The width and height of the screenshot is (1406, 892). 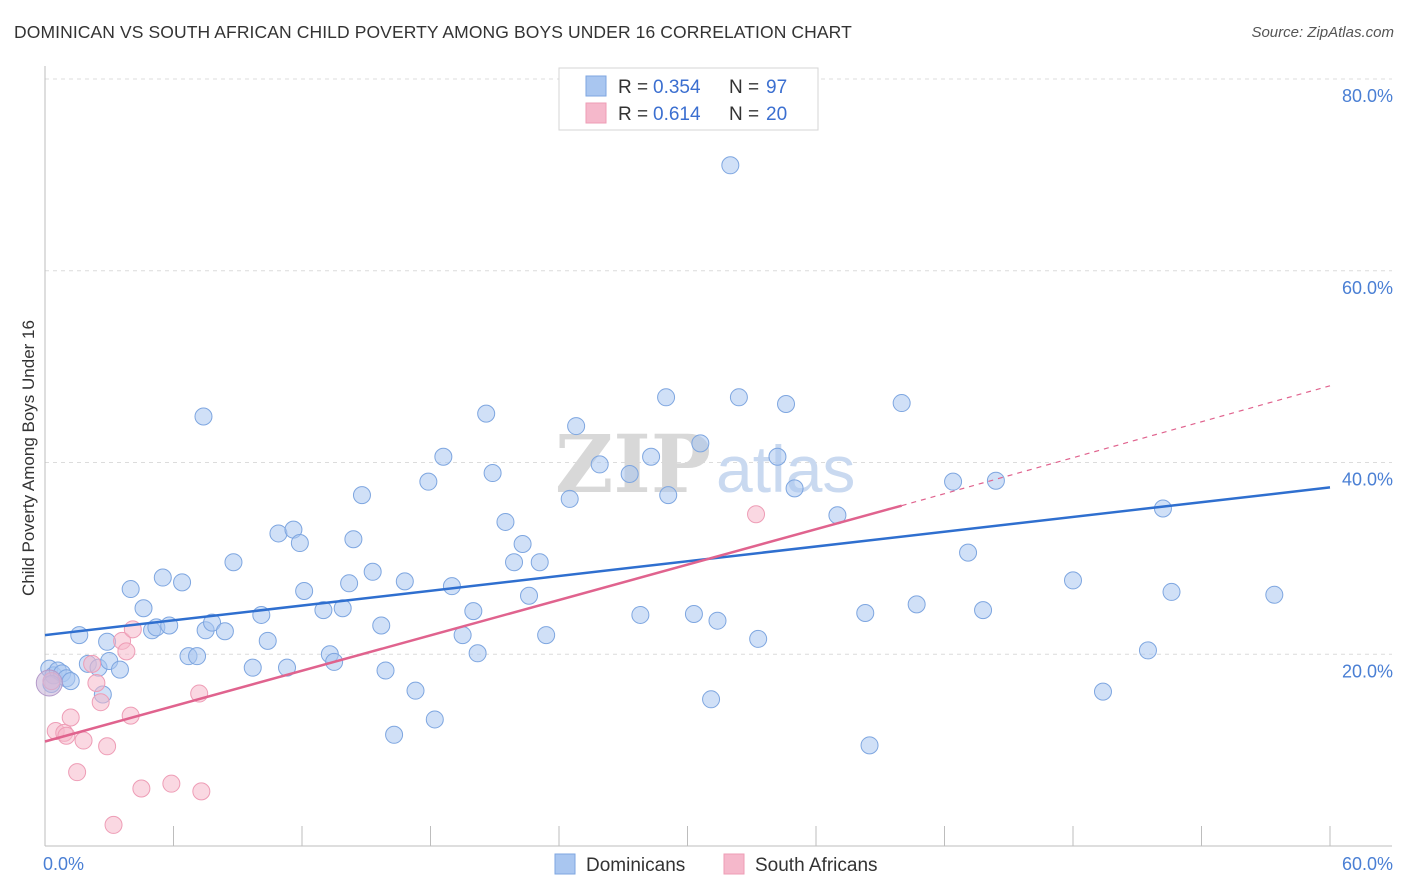 What do you see at coordinates (28, 458) in the screenshot?
I see `y-axis-title: Child Poverty Among Boys Under 16` at bounding box center [28, 458].